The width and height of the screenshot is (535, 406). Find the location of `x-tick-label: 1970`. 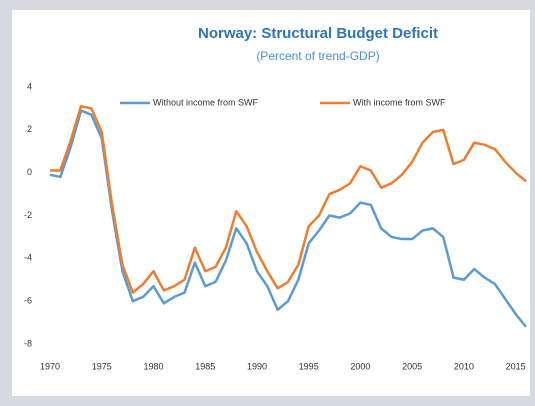

x-tick-label: 1970 is located at coordinates (50, 366).